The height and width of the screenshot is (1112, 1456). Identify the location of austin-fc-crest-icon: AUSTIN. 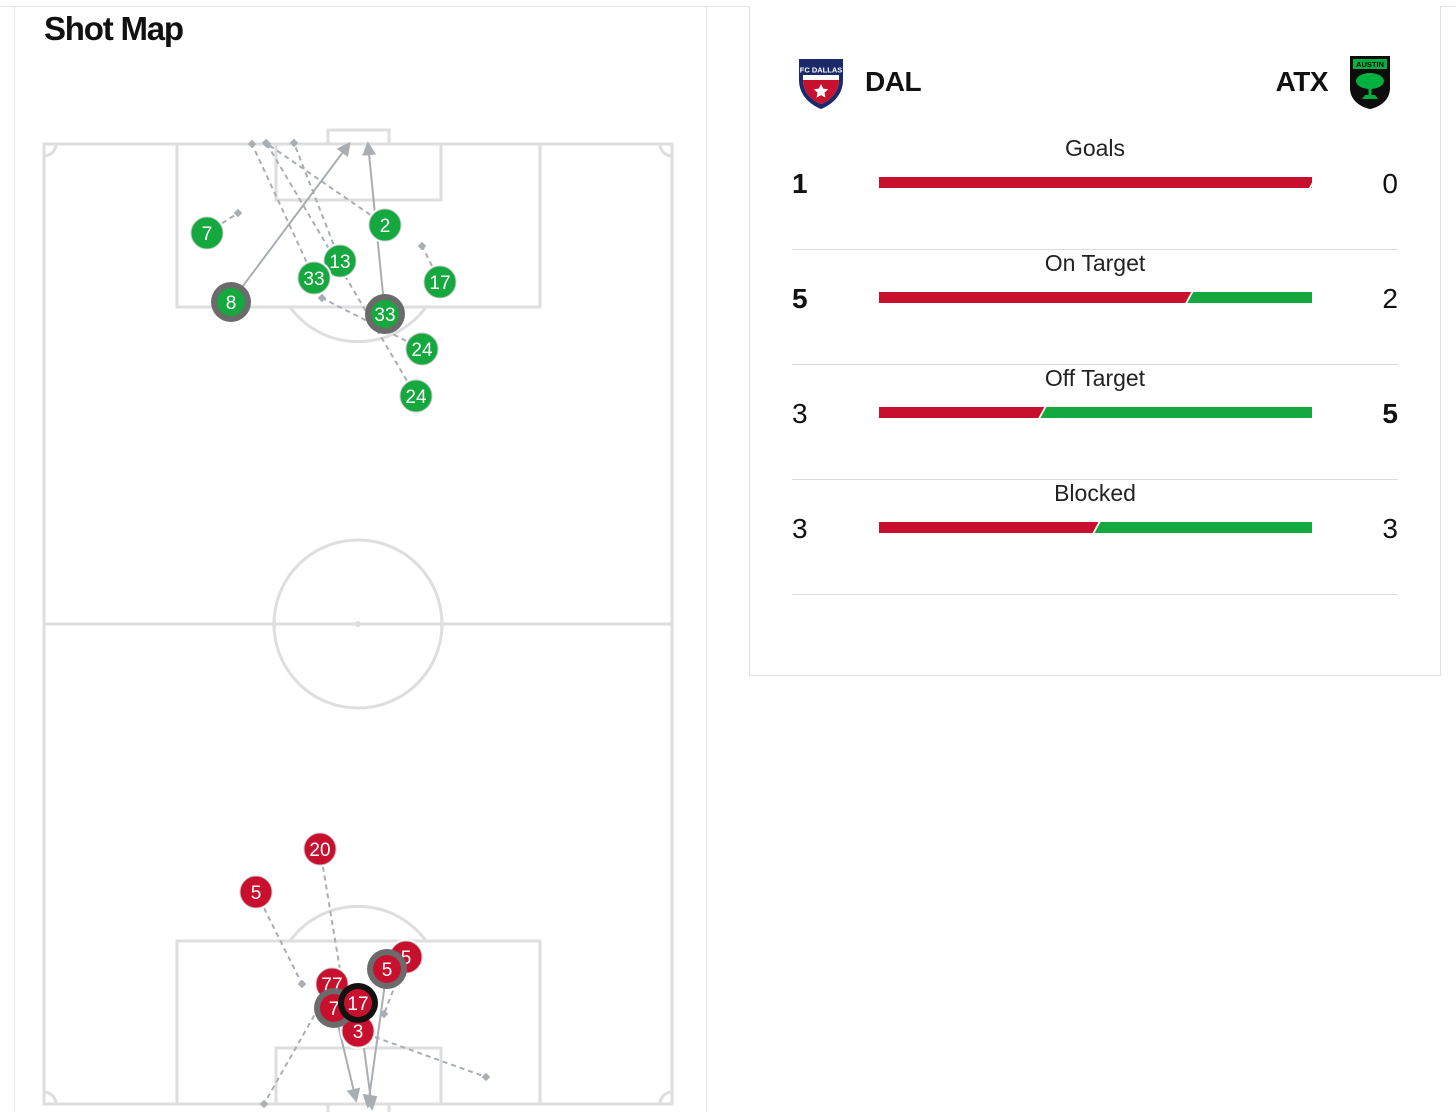
(1370, 82).